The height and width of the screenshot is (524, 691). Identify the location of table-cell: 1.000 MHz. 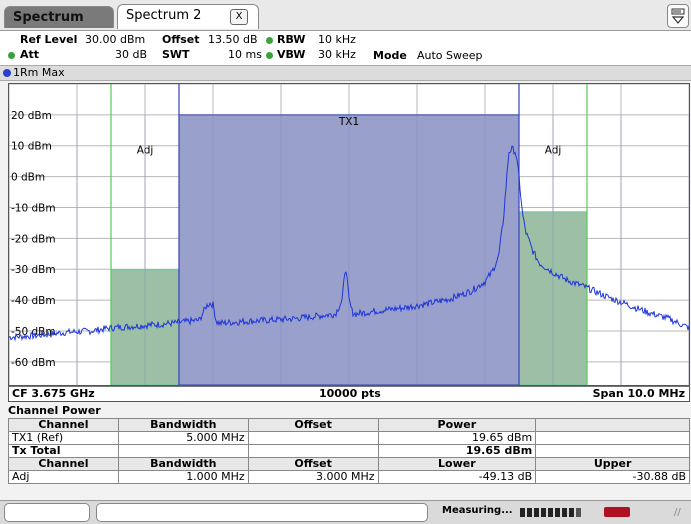
(183, 477).